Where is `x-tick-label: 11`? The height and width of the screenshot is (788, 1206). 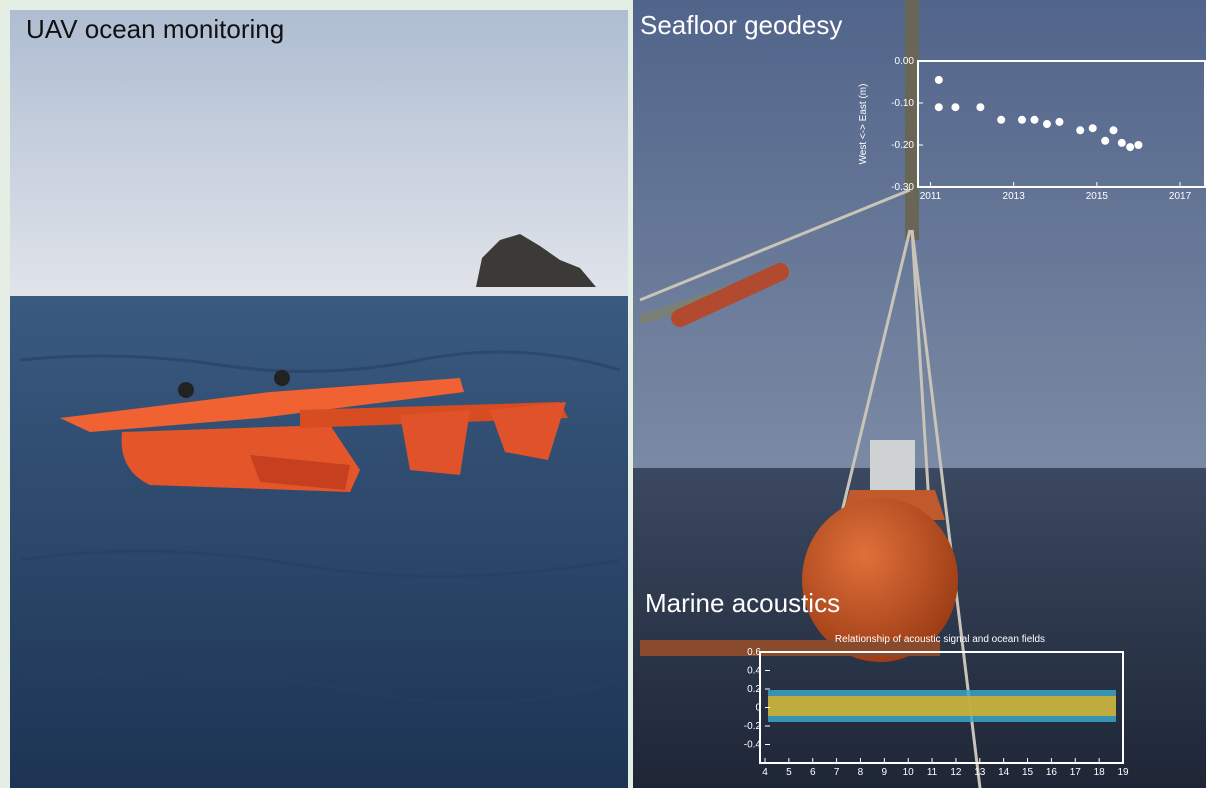 x-tick-label: 11 is located at coordinates (932, 772).